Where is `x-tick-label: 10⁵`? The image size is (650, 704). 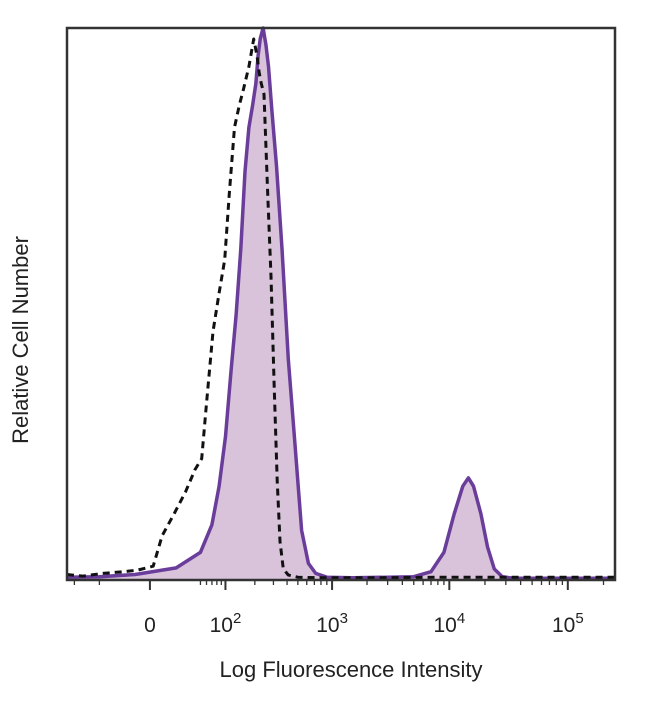 x-tick-label: 10⁵ is located at coordinates (568, 623).